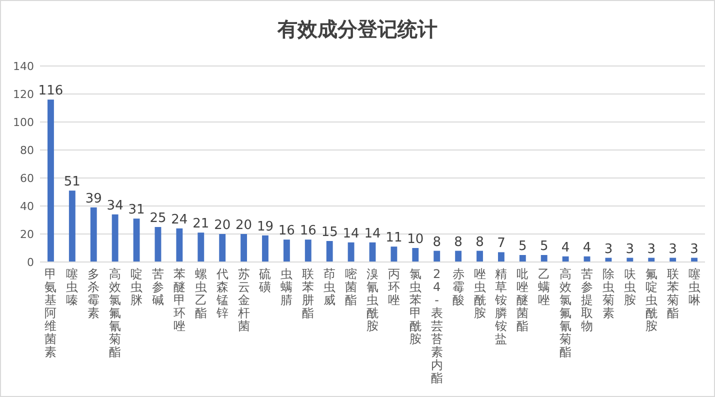  I want to click on y-tick-label: 60, so click(27, 178).